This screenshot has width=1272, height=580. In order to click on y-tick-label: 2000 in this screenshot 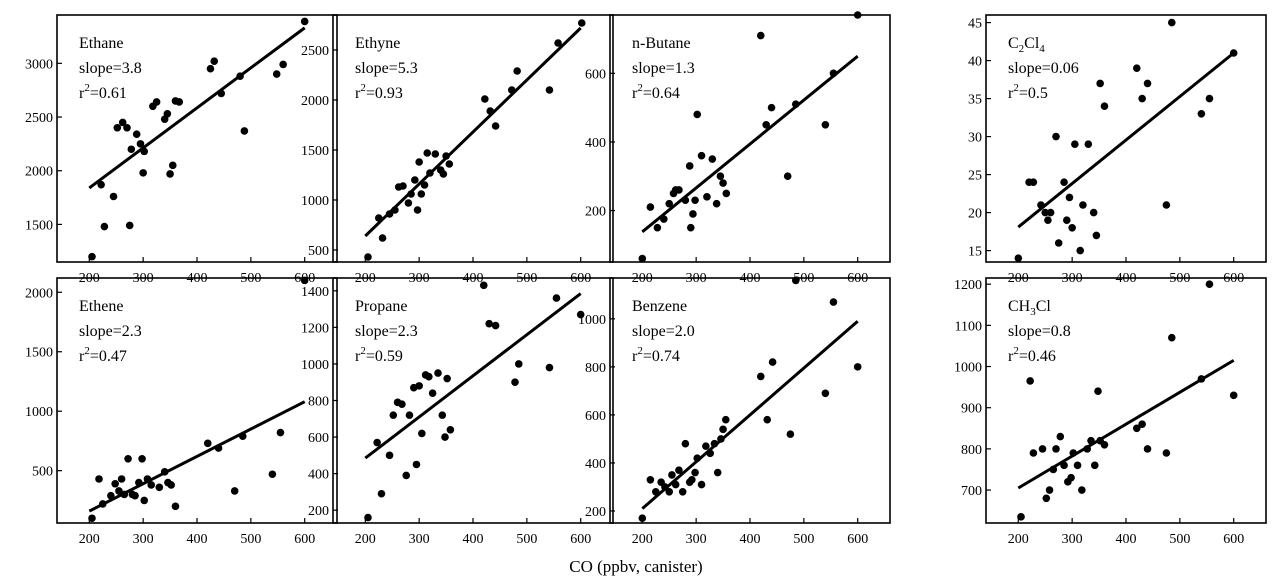, I will do `click(39, 172)`.